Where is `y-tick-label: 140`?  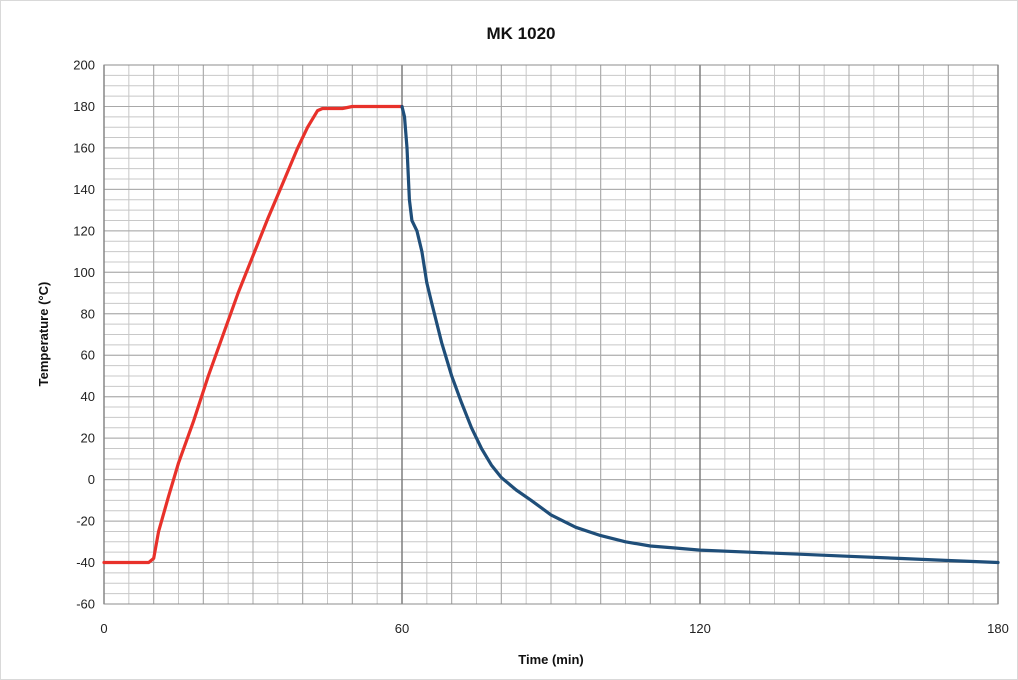 y-tick-label: 140 is located at coordinates (84, 189).